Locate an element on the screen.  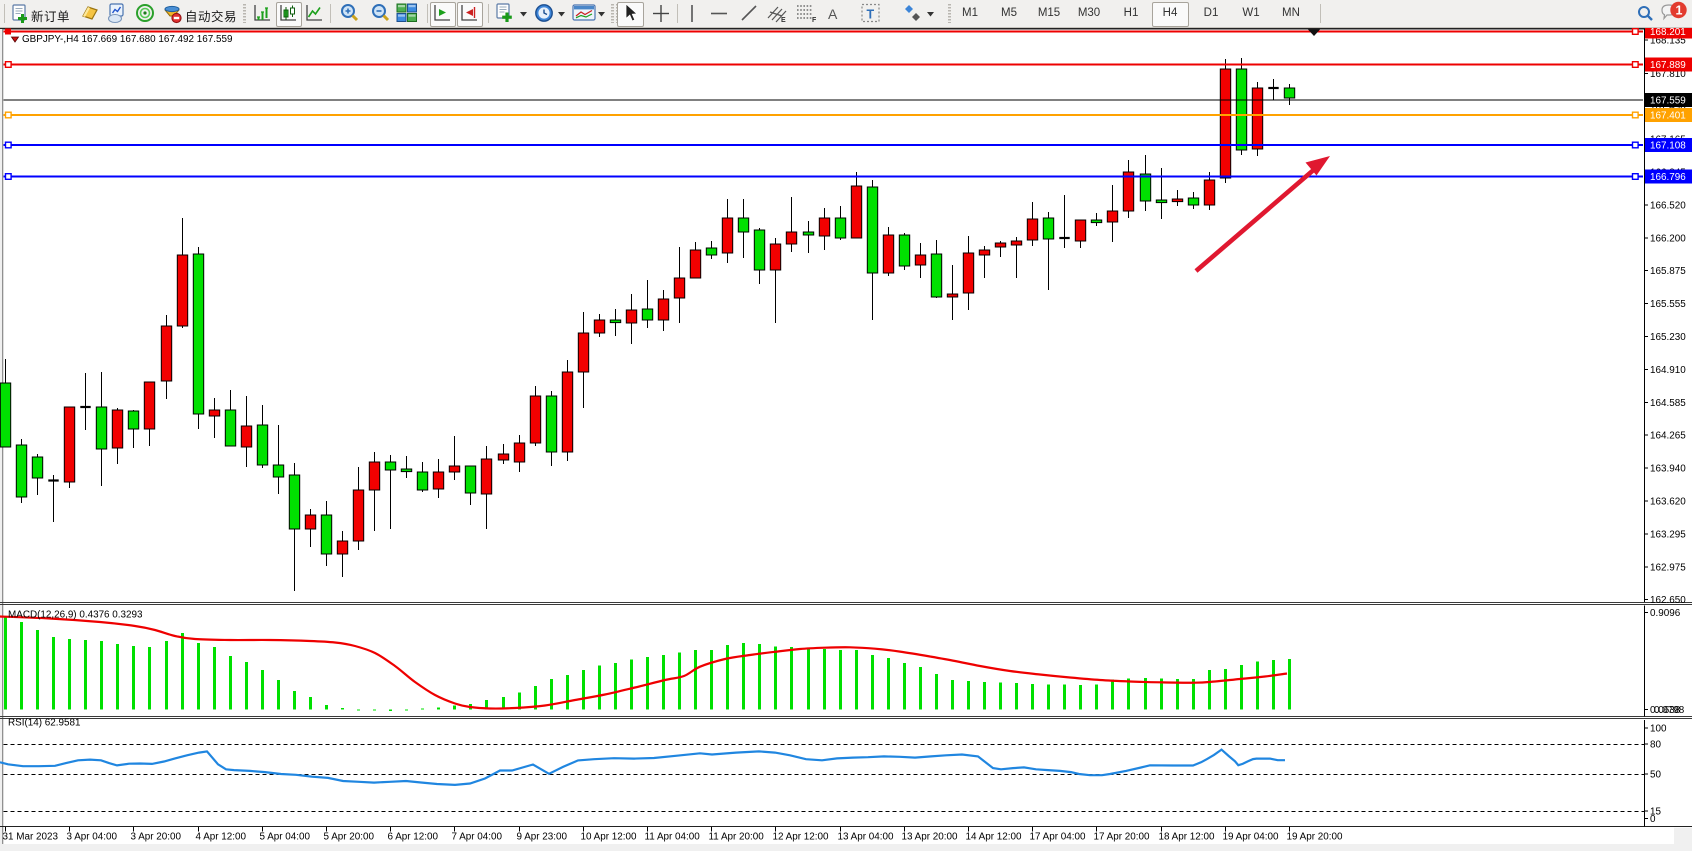
svg-text: 168.201 is located at coordinates (1668, 32).